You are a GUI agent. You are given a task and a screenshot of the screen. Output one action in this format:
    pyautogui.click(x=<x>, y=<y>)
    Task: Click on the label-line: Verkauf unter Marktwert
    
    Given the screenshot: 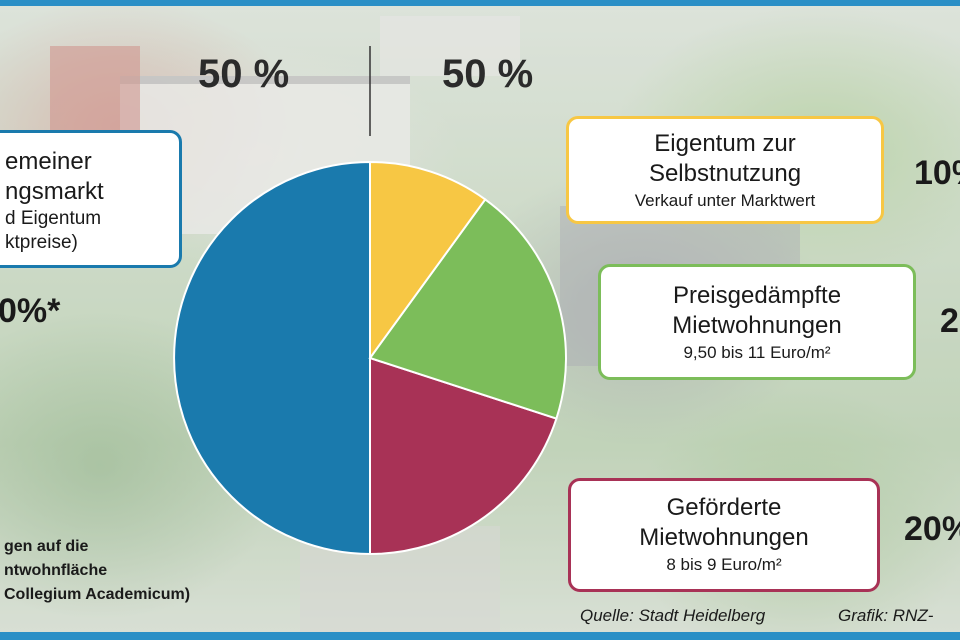 What is the action you would take?
    pyautogui.click(x=725, y=200)
    